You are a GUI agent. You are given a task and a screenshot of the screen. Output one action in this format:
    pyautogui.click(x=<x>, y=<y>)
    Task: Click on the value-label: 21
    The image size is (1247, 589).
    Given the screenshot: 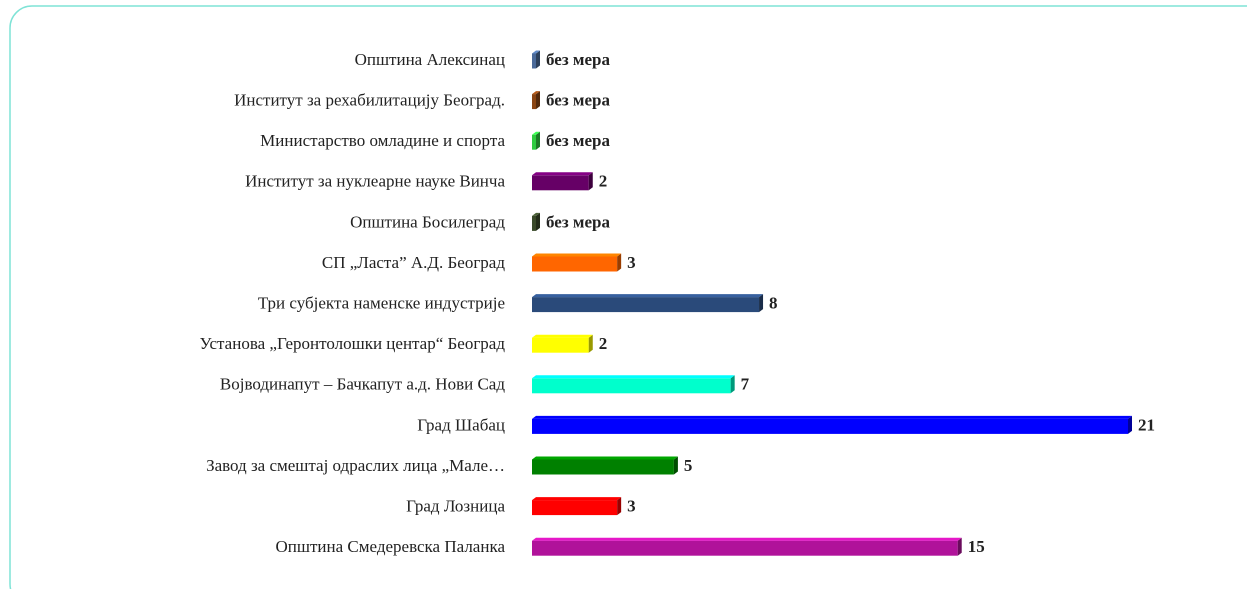 What is the action you would take?
    pyautogui.click(x=1146, y=424)
    